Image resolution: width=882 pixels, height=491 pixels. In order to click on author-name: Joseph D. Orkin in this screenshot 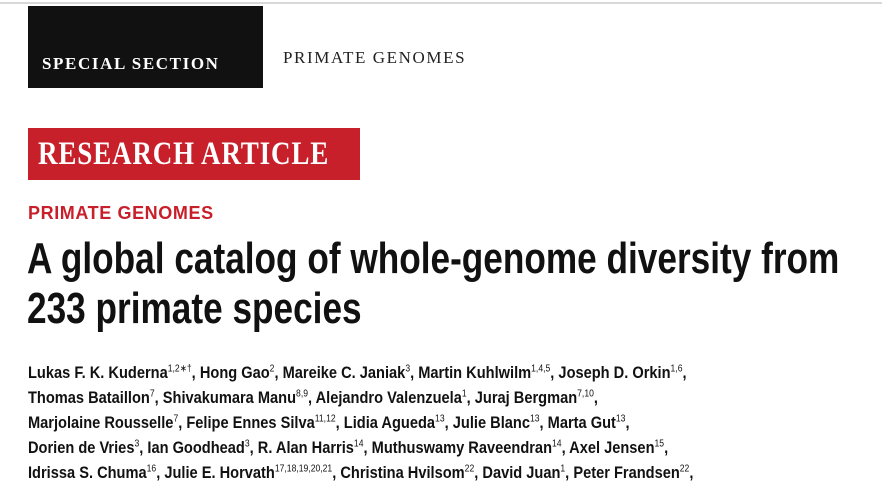, I will do `click(614, 372)`.